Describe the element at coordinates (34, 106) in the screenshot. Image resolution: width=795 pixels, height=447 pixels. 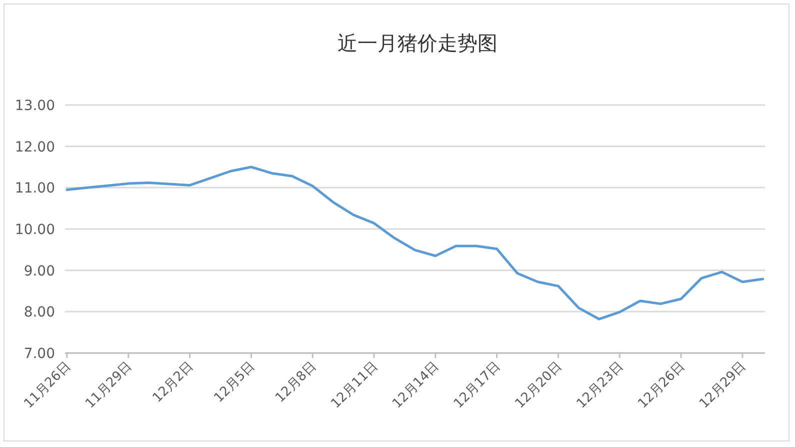
I see `y-tick-label: 13.00` at that location.